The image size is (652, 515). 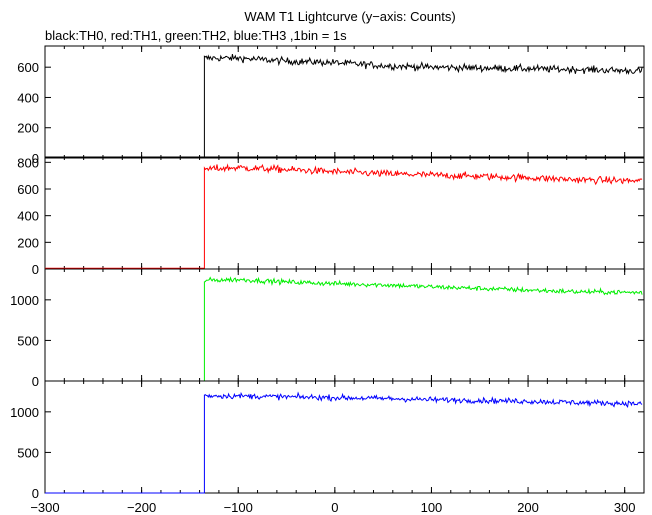 What do you see at coordinates (141, 507) in the screenshot?
I see `x-tick-label: −200` at bounding box center [141, 507].